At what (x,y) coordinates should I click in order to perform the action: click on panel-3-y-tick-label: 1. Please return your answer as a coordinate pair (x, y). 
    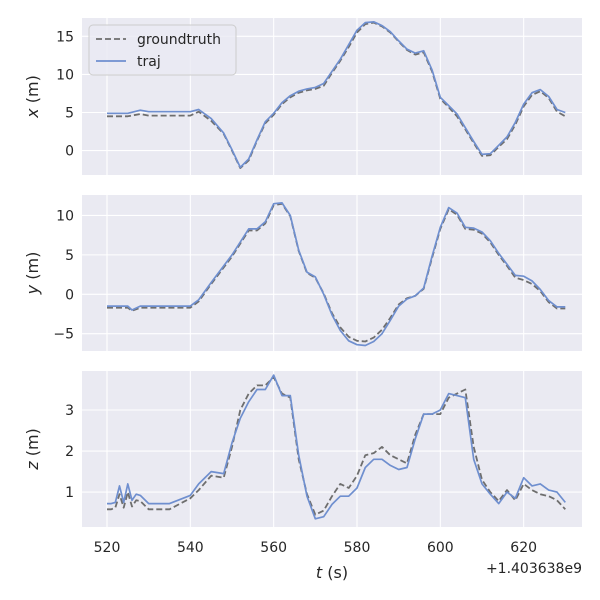
    Looking at the image, I should click on (69, 493).